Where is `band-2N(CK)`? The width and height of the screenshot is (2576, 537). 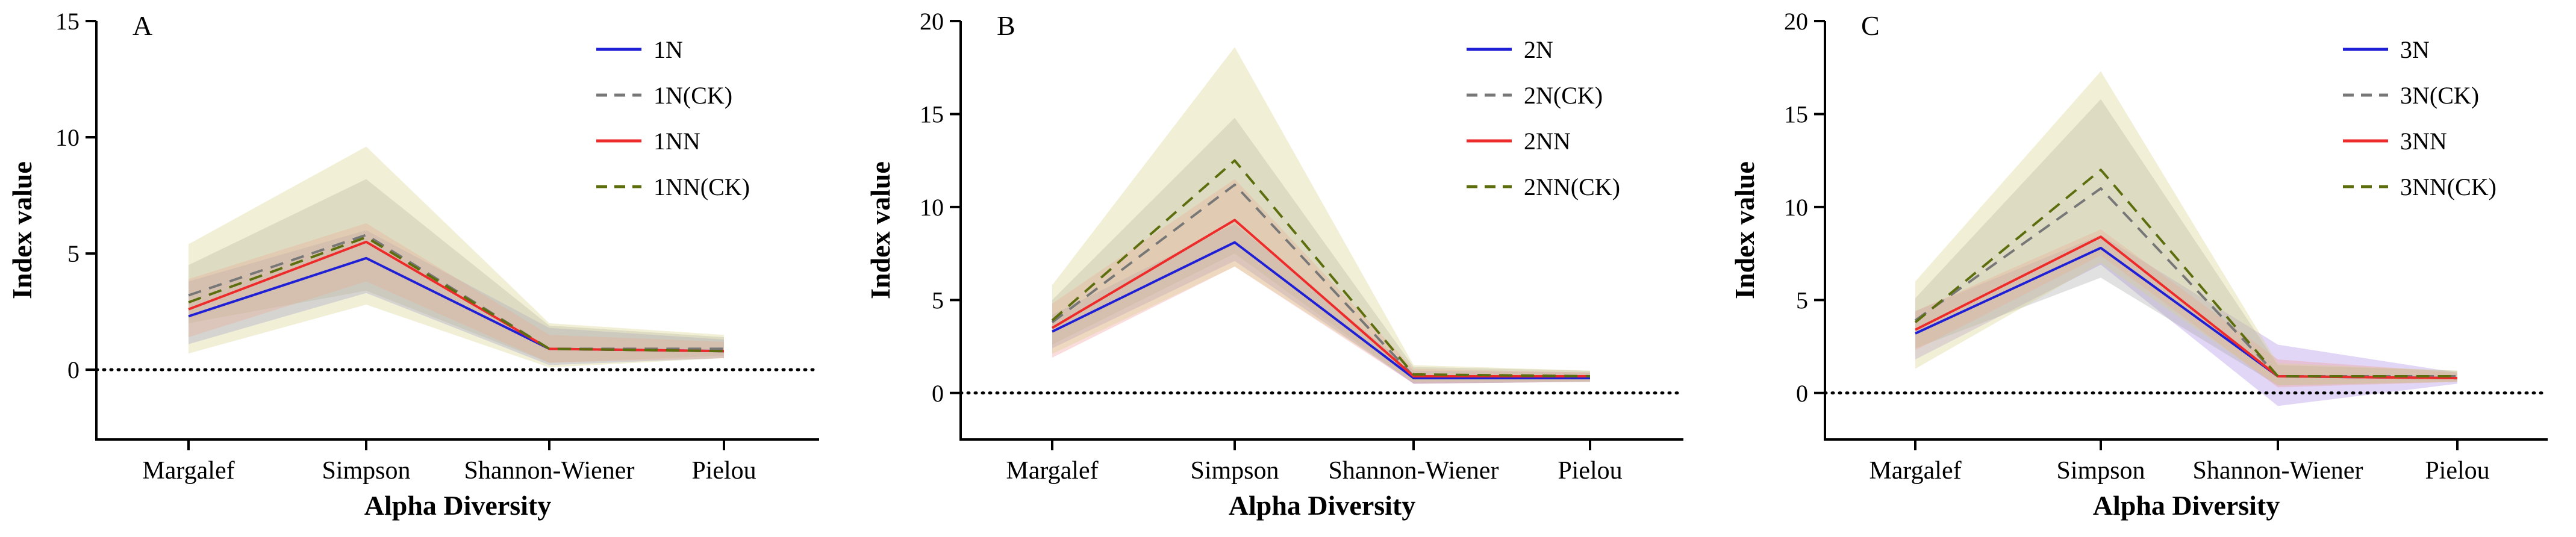
band-2N(CK) is located at coordinates (1321, 250).